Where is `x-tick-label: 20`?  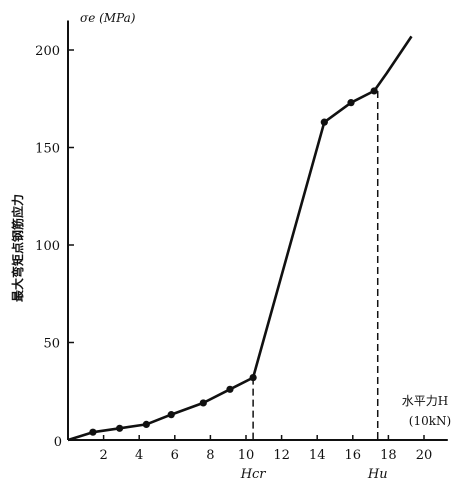
x-tick-label: 20 is located at coordinates (424, 455).